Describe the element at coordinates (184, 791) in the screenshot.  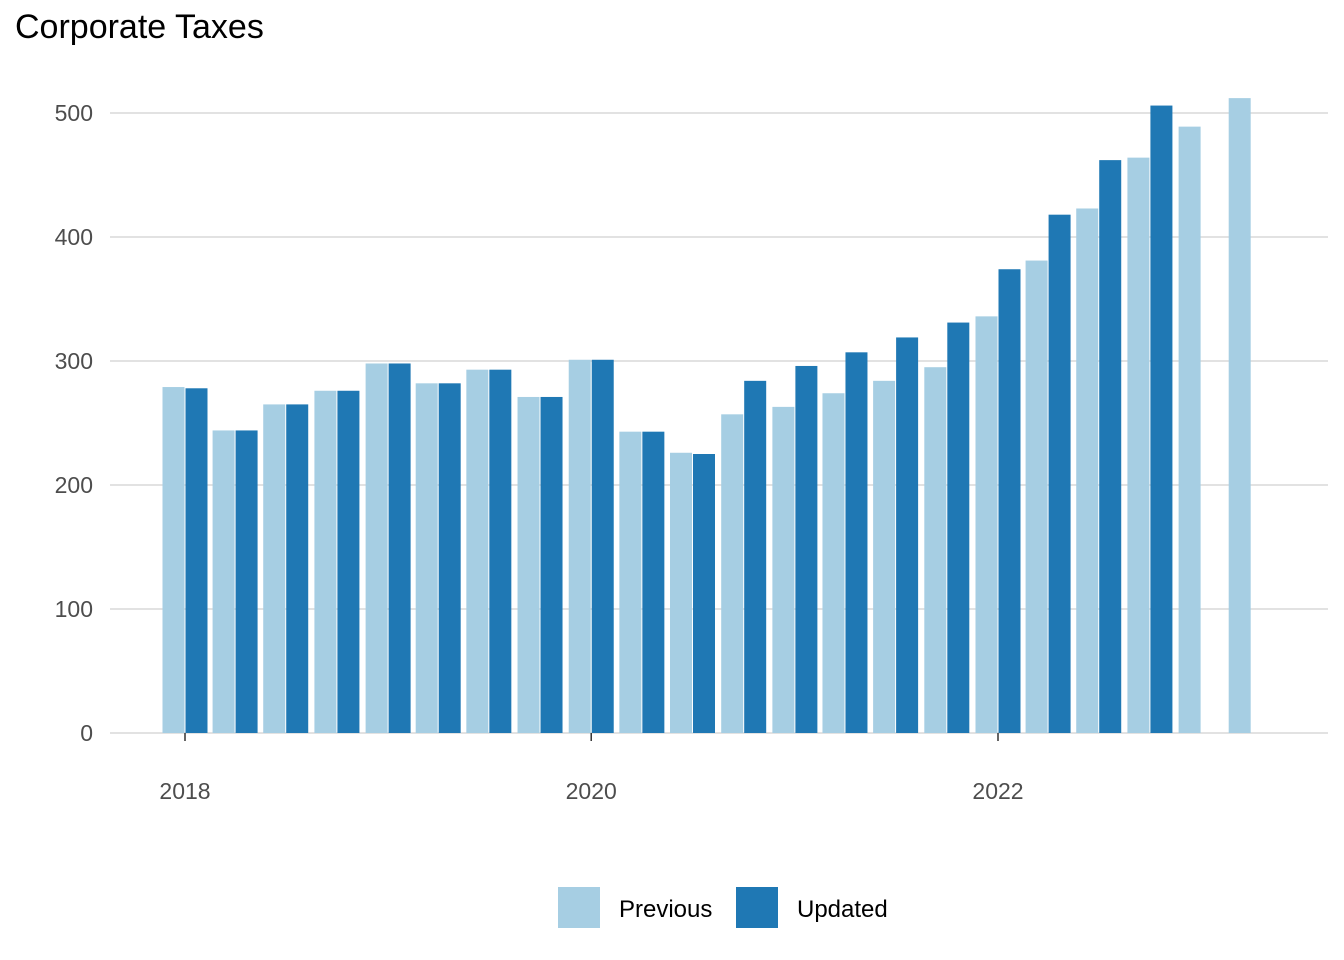
I see `x-tick-label: 2018` at that location.